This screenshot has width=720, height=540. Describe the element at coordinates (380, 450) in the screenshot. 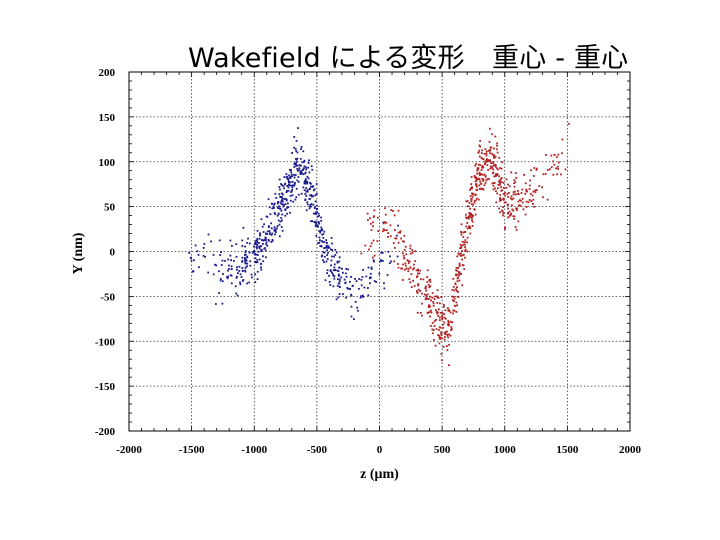

I see `x-tick-label: 0` at that location.